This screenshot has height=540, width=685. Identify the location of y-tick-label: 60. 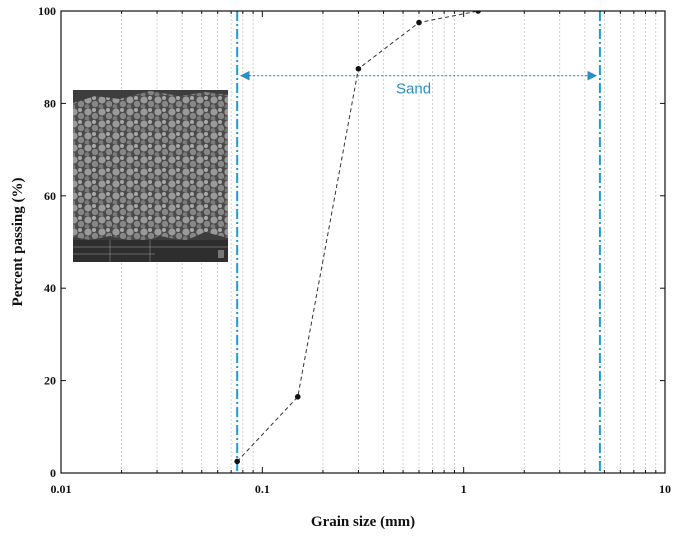
(50, 196).